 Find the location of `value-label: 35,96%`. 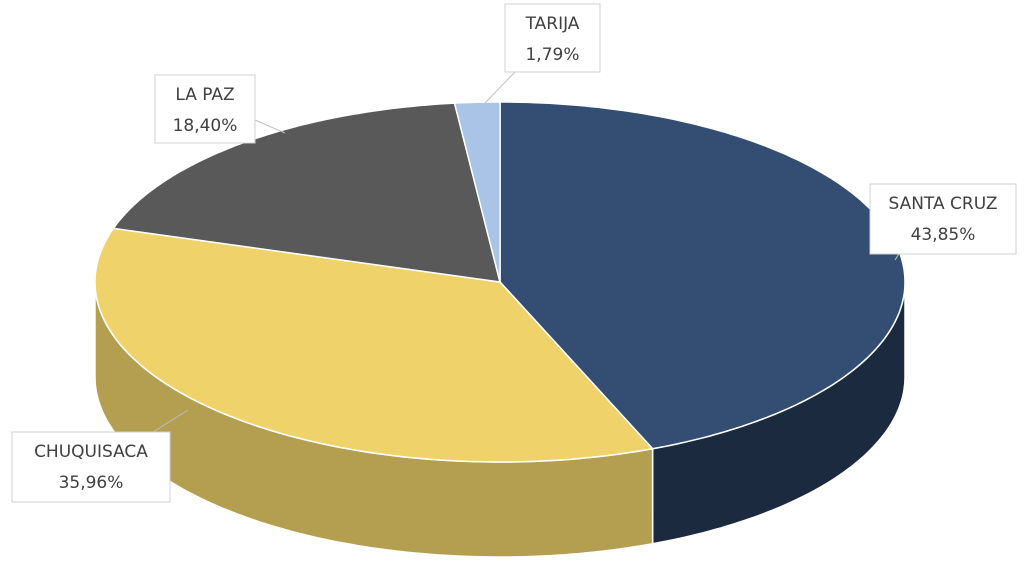

value-label: 35,96% is located at coordinates (91, 483).